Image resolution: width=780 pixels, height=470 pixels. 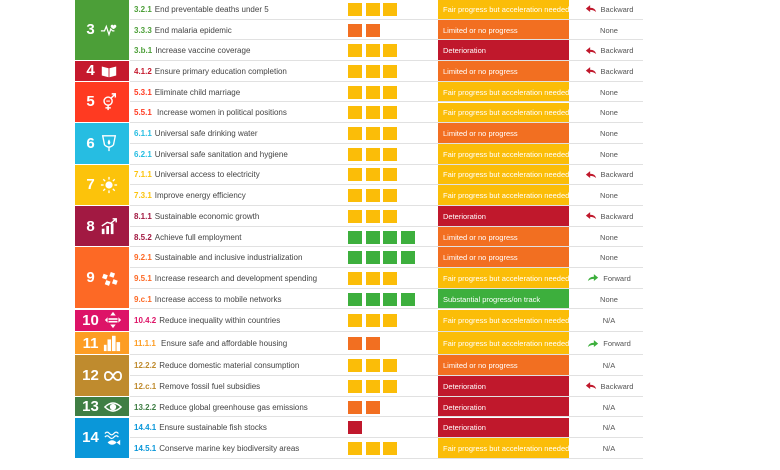 I want to click on heartbeat-icon, so click(x=108, y=30).